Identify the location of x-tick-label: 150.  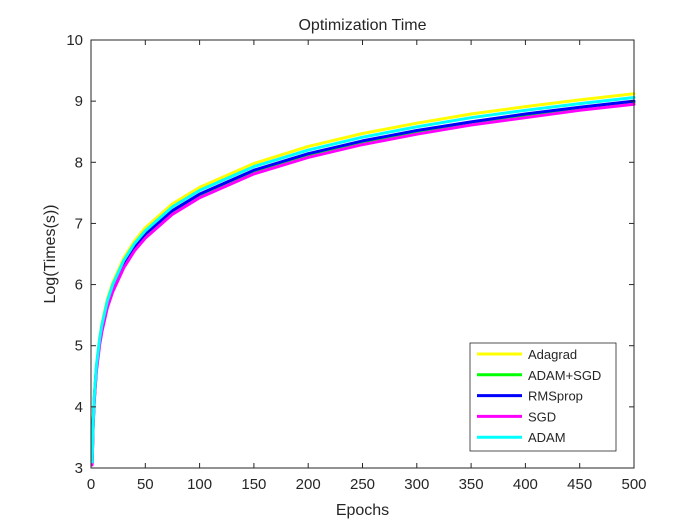
(253, 484).